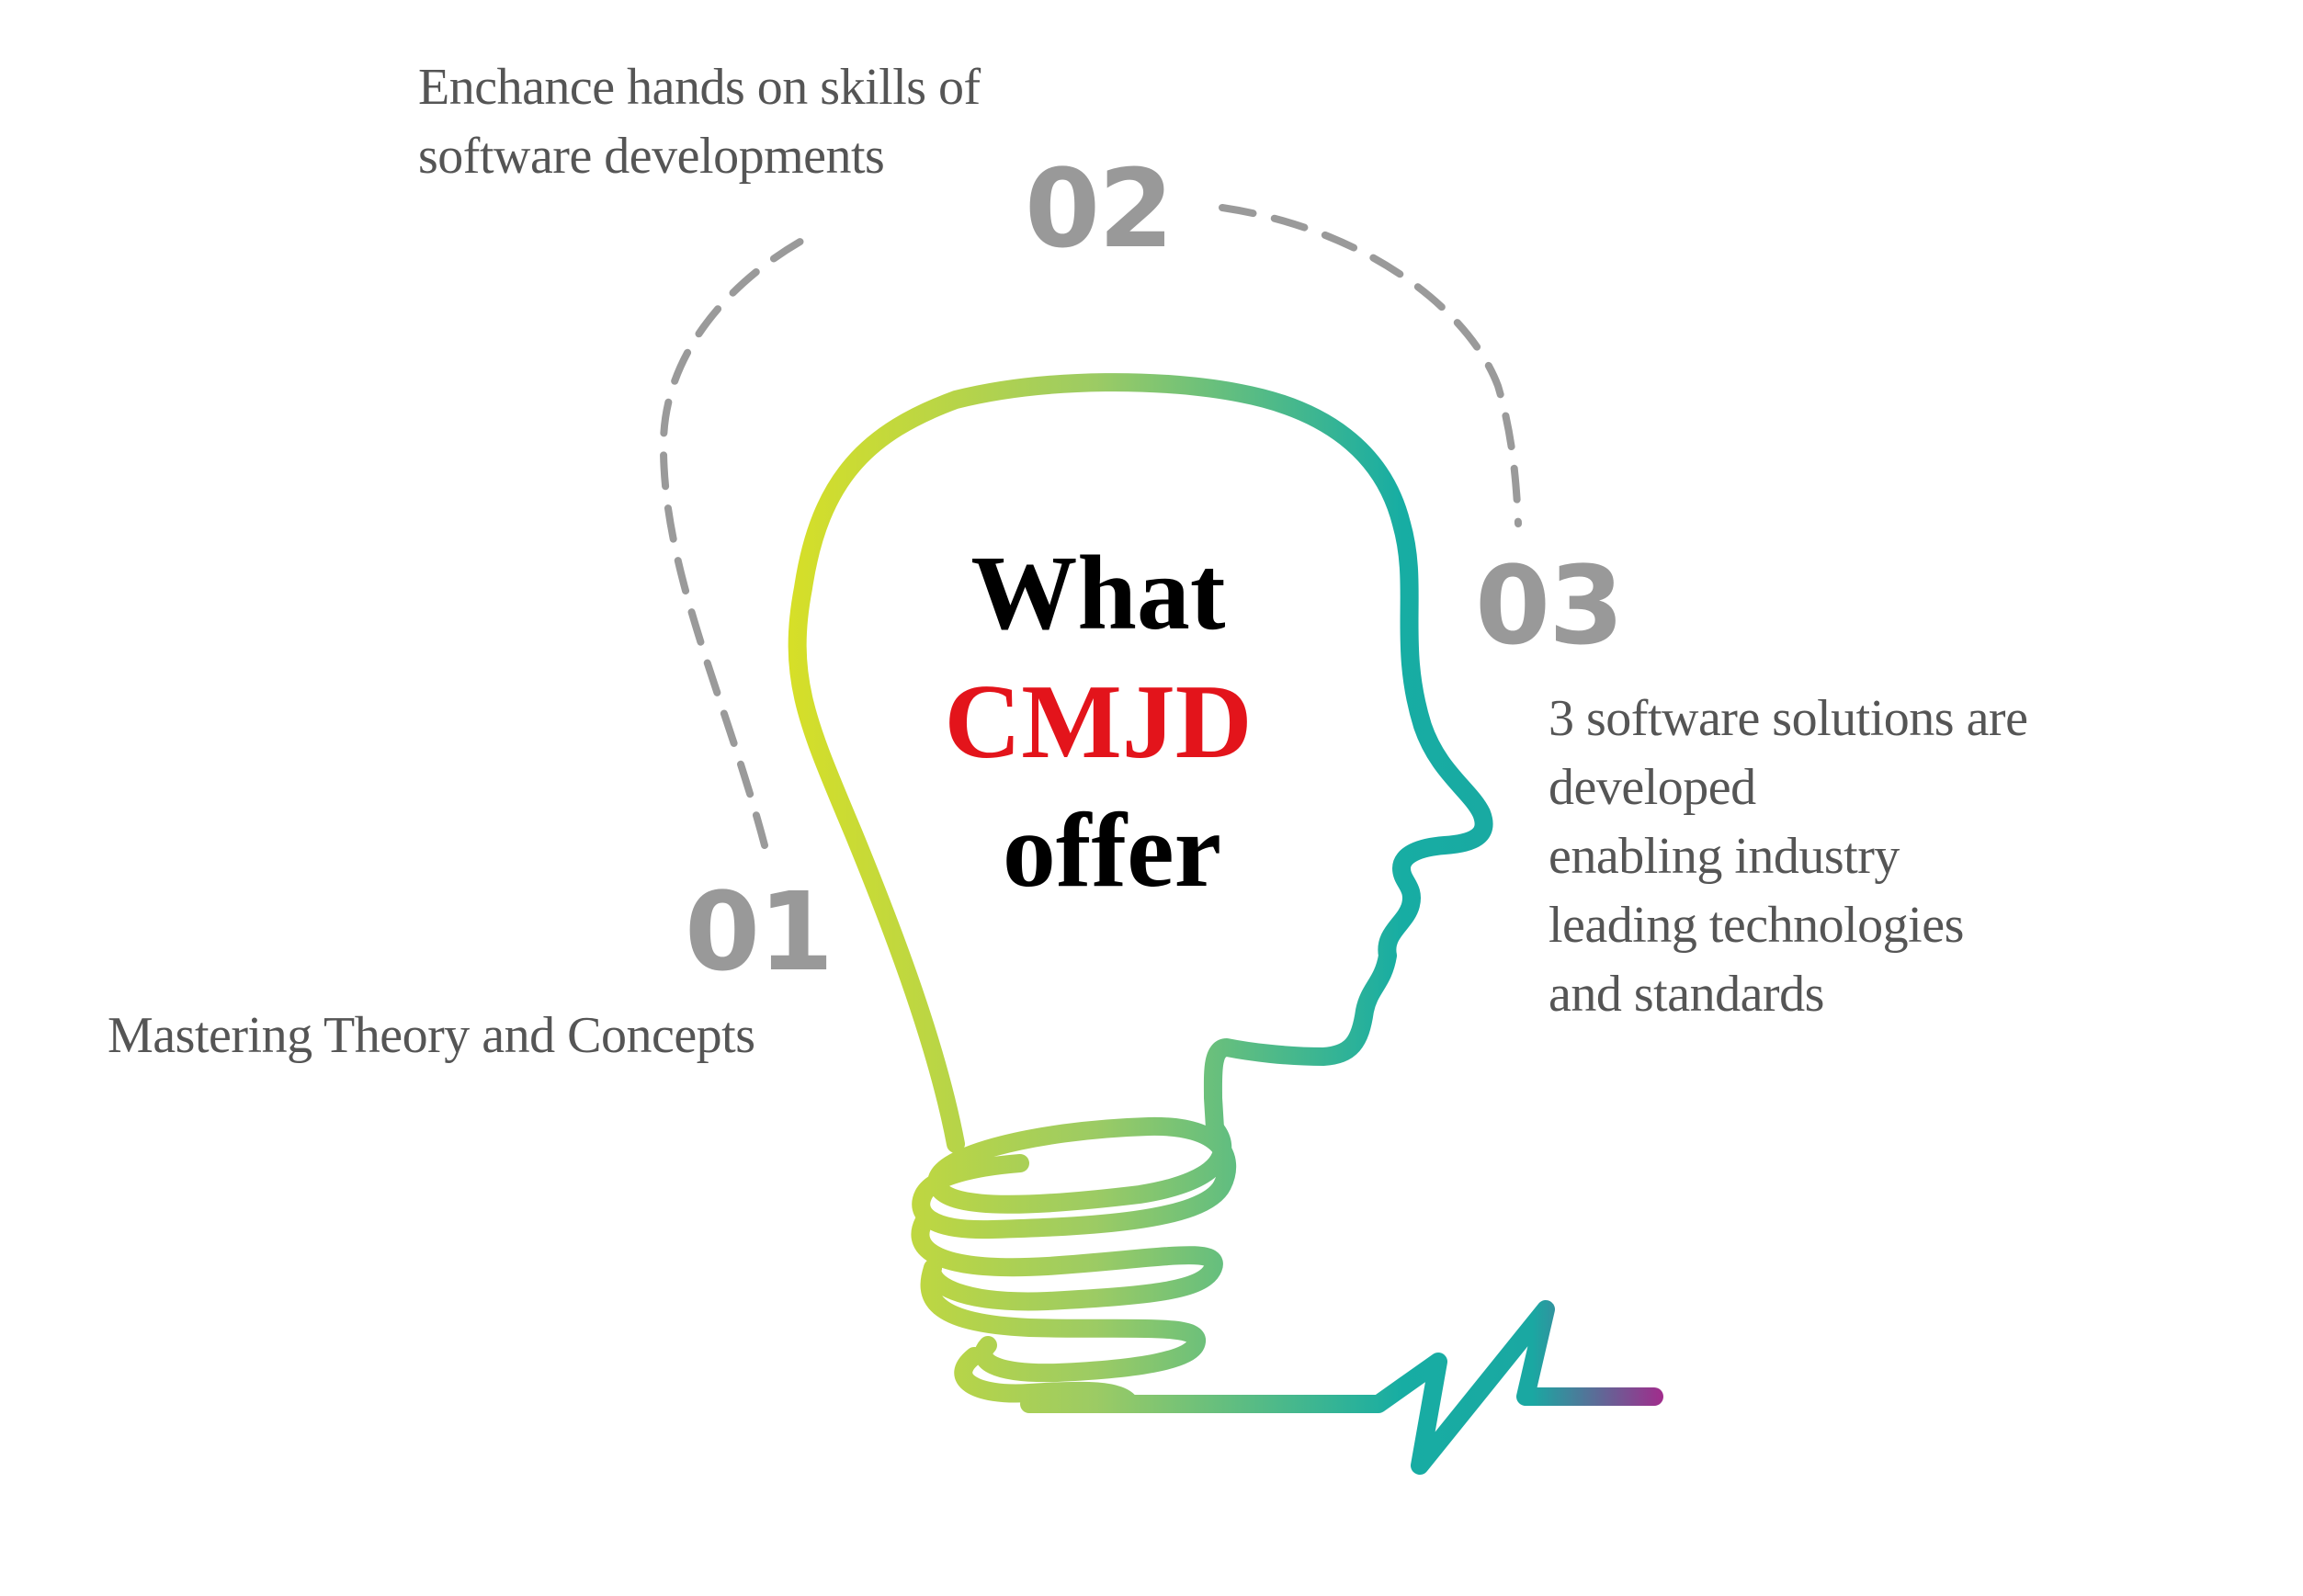 This screenshot has width=2303, height=1596. Describe the element at coordinates (699, 87) in the screenshot. I see `step-caption-02-line-1: Enchance hands on skills of` at that location.